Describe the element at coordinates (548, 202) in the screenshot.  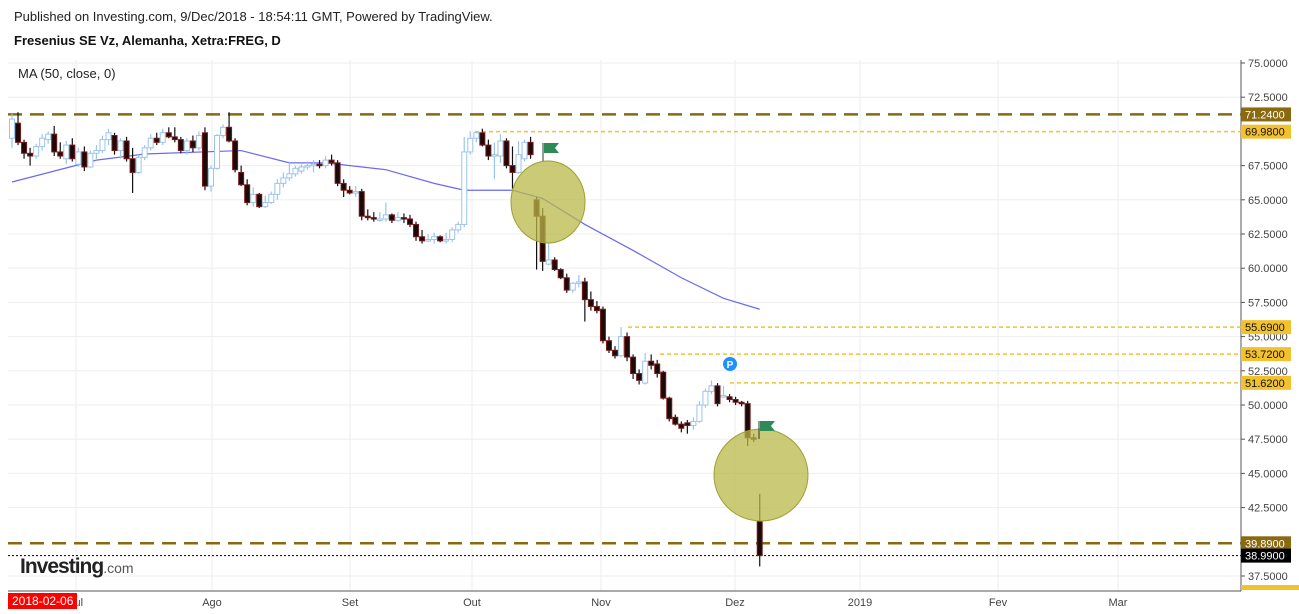
I see `highlight-ellipse` at that location.